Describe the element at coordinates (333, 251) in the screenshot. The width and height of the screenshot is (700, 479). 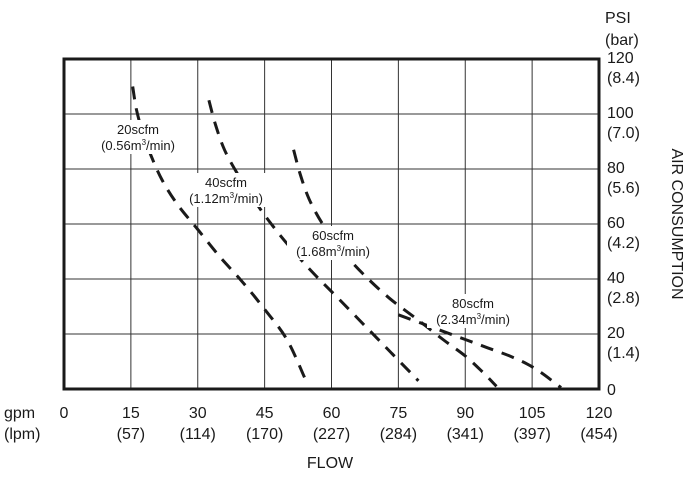
I see `curve-label-flow: (1.68m3/min)` at that location.